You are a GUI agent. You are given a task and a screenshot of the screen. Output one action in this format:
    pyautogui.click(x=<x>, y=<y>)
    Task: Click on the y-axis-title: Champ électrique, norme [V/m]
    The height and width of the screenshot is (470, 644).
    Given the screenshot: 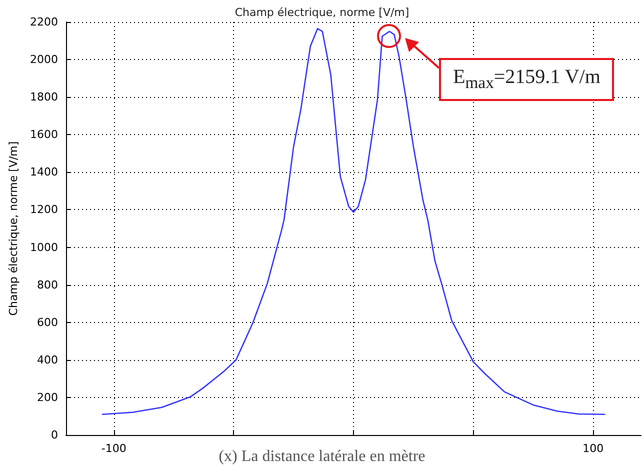 What is the action you would take?
    pyautogui.click(x=13, y=228)
    